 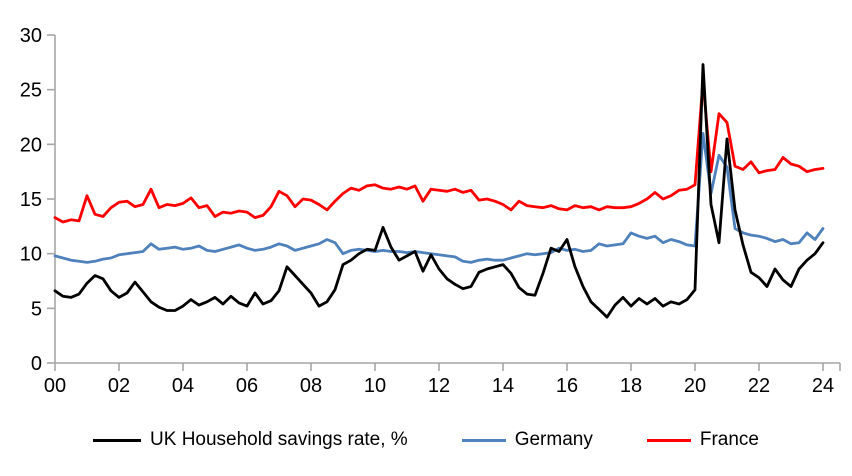 What do you see at coordinates (439, 386) in the screenshot?
I see `svg-text: 12` at bounding box center [439, 386].